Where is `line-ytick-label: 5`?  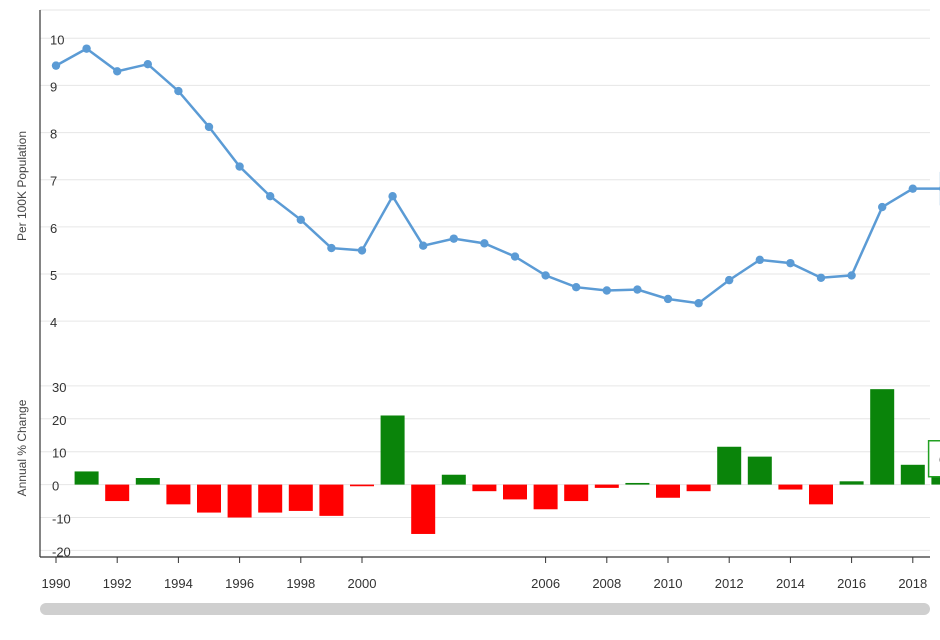 line-ytick-label: 5 is located at coordinates (53, 275).